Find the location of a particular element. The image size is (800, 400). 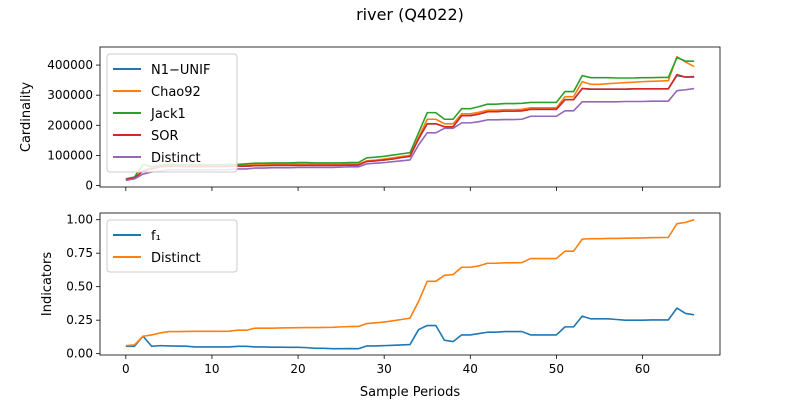

panel-0-legend-label-3: SOR is located at coordinates (165, 136).